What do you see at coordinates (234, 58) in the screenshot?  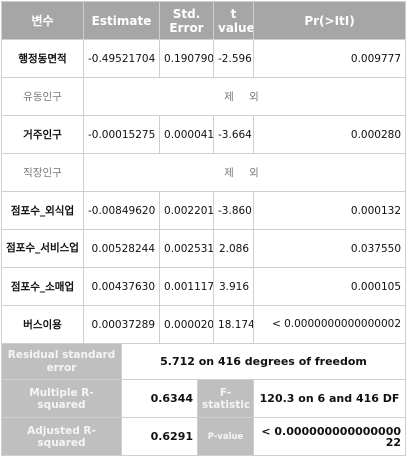 I see `t-value-cell: -2.596` at bounding box center [234, 58].